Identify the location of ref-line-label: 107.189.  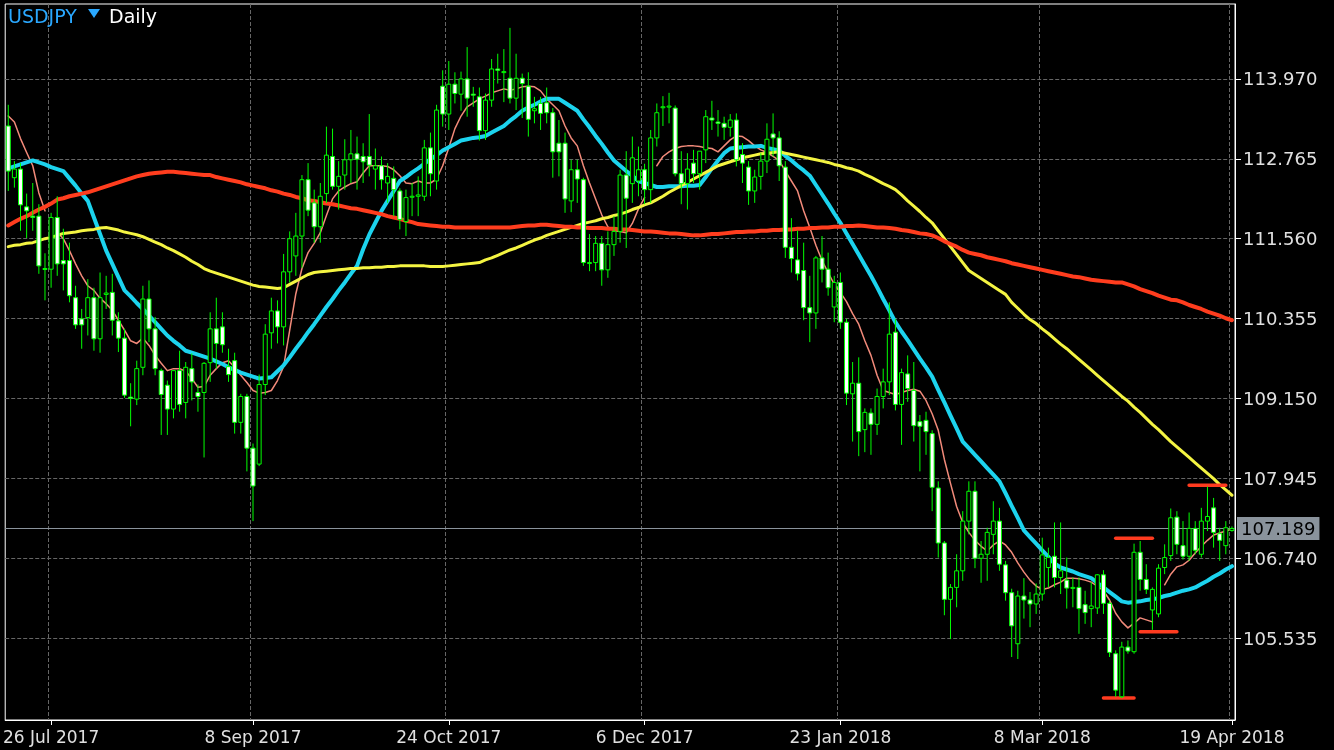
(1278, 528).